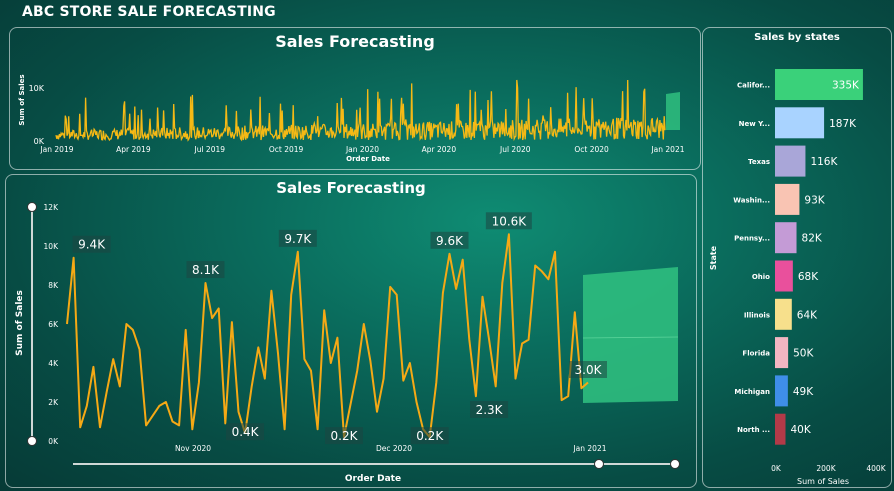 The image size is (894, 491). Describe the element at coordinates (286, 149) in the screenshot. I see `top-x-tick: Oct 2019` at that location.